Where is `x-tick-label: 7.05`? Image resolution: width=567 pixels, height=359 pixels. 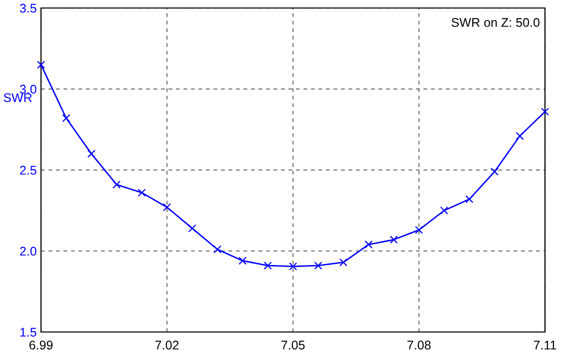
x-tick-label: 7.05 is located at coordinates (293, 345).